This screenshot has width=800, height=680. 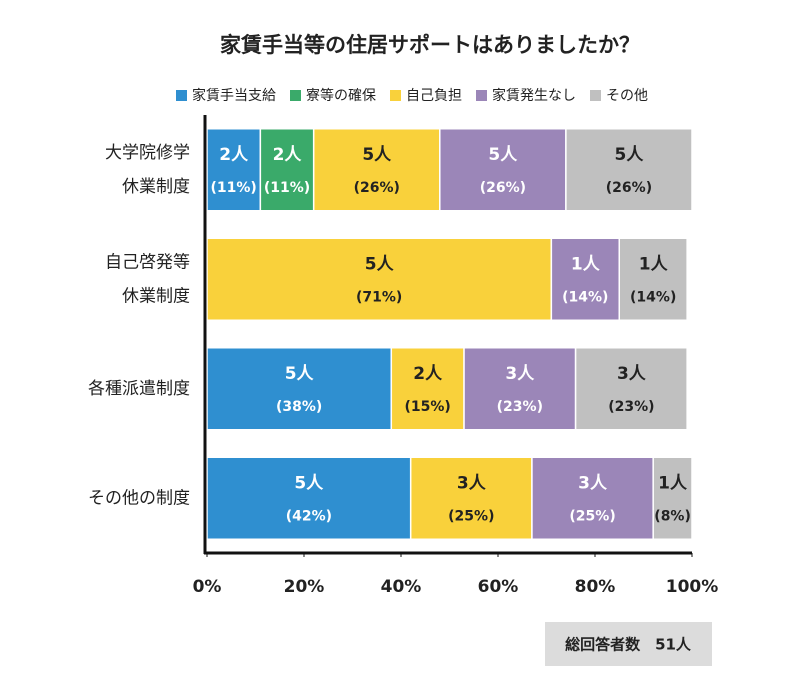 What do you see at coordinates (299, 407) in the screenshot?
I see `value-label: (38%)` at bounding box center [299, 407].